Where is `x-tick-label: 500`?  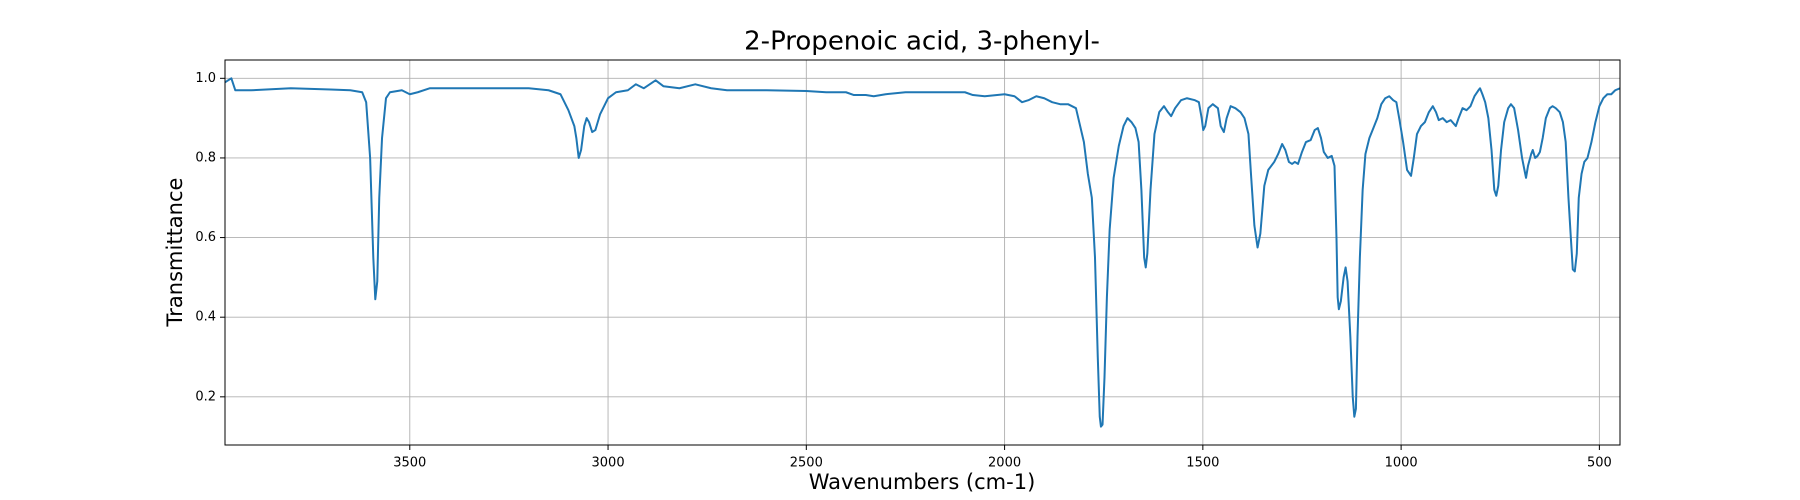
x-tick-label: 500 is located at coordinates (1599, 463).